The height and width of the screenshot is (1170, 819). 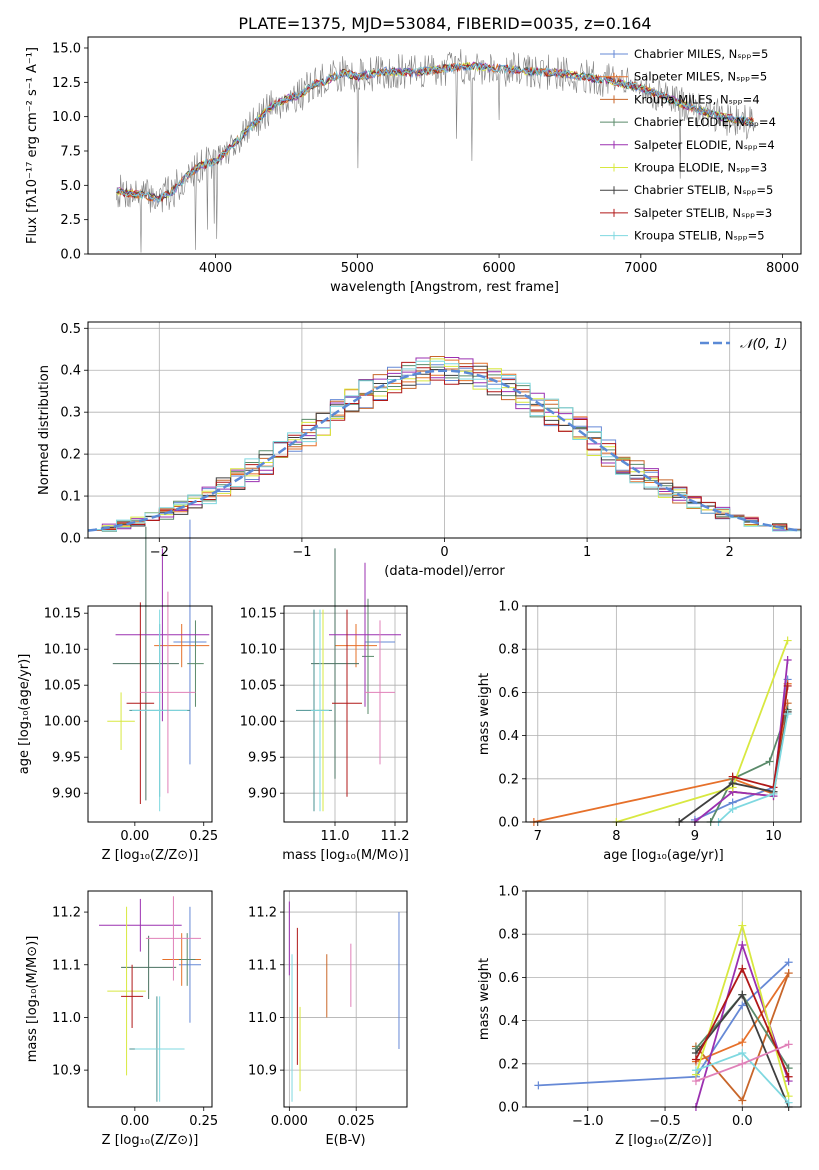 I want to click on y-tick-label: 10.00, so click(x=62, y=722).